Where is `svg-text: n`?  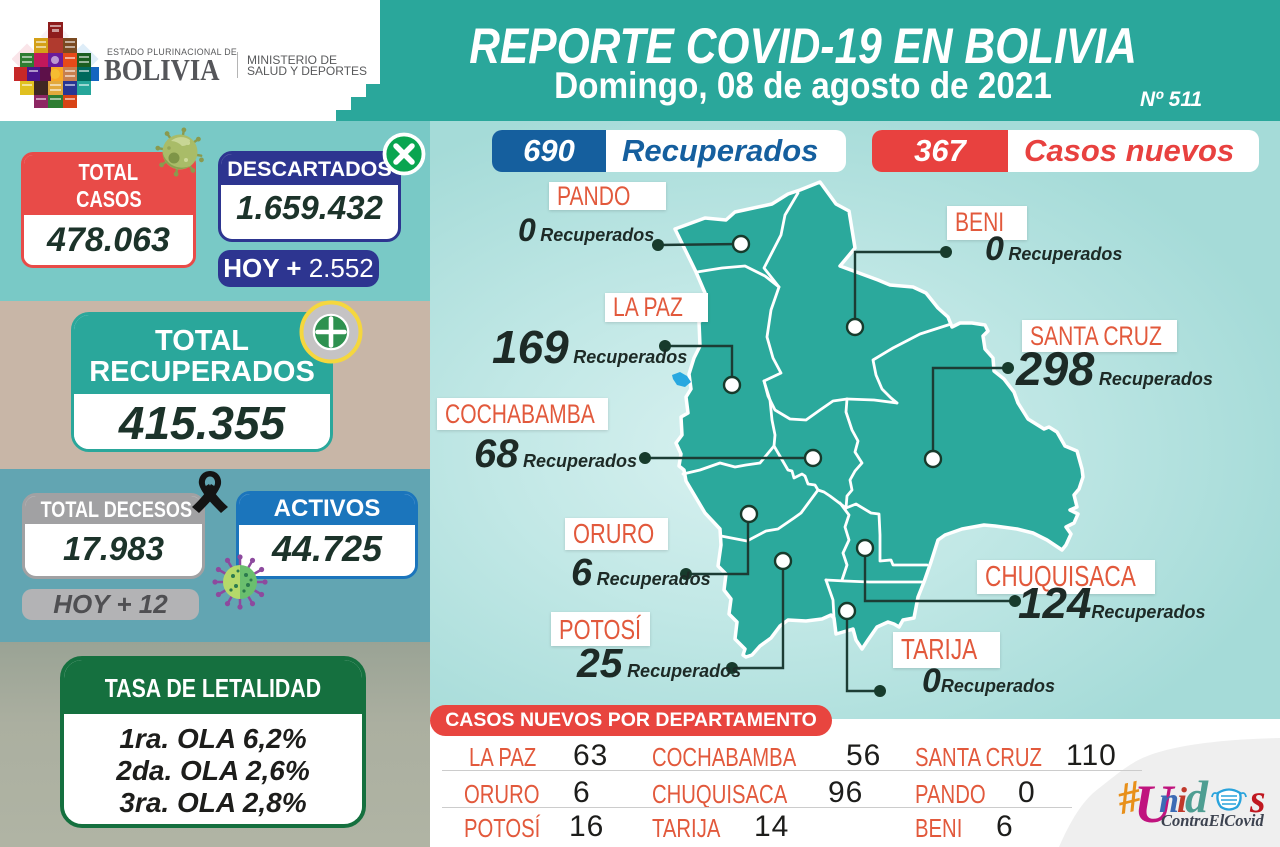
svg-text: n is located at coordinates (1169, 800).